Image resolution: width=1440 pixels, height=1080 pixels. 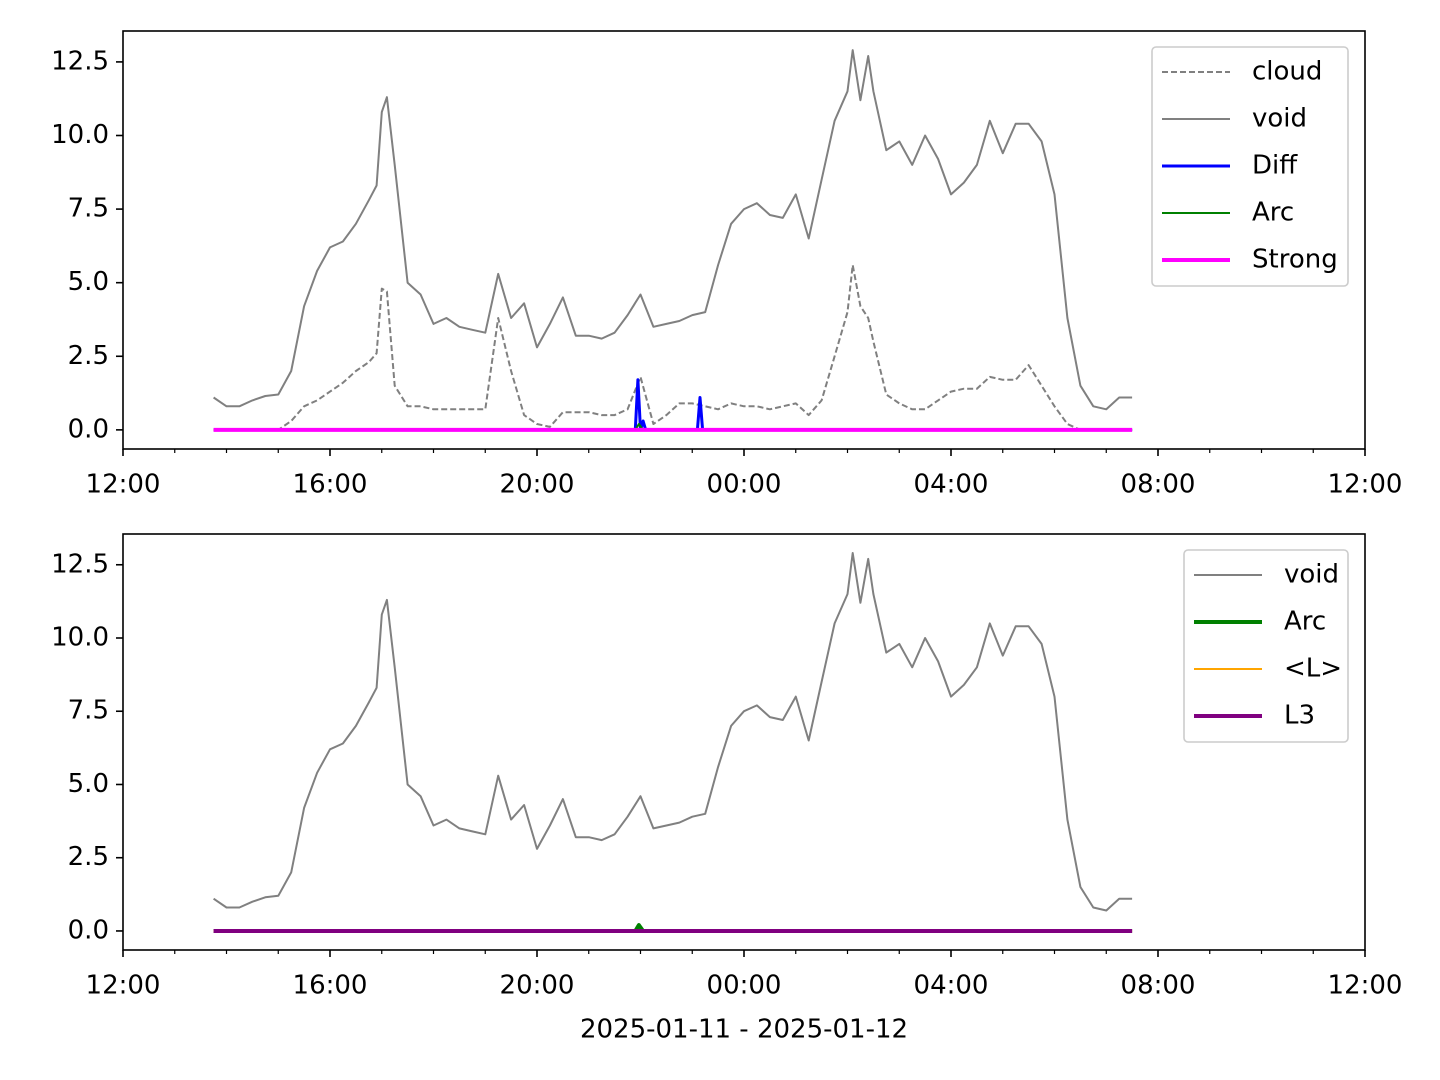 What do you see at coordinates (1313, 669) in the screenshot?
I see `legend-label: <L>` at bounding box center [1313, 669].